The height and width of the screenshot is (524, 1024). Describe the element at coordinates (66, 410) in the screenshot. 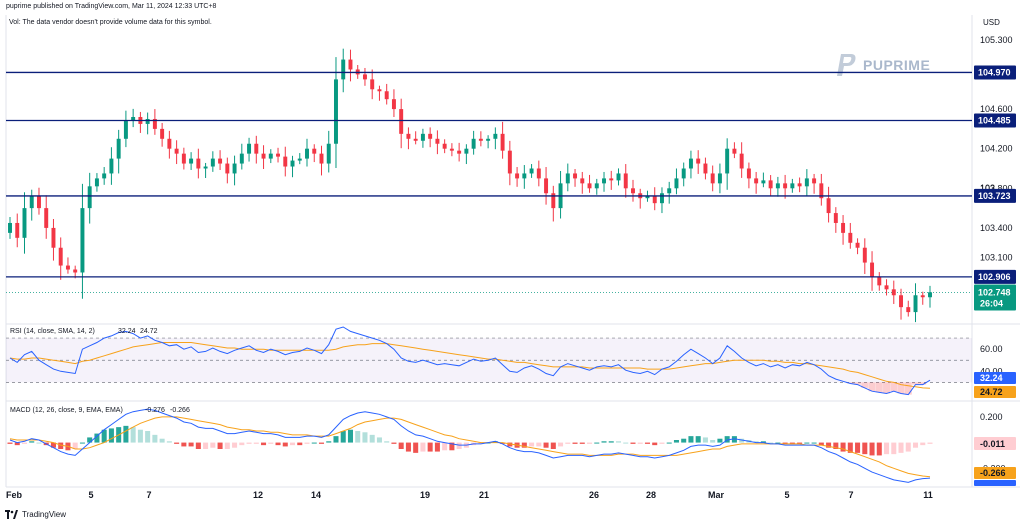

I see `macd-title: MACD (12, 26, close, 9, EMA, EMA)` at that location.